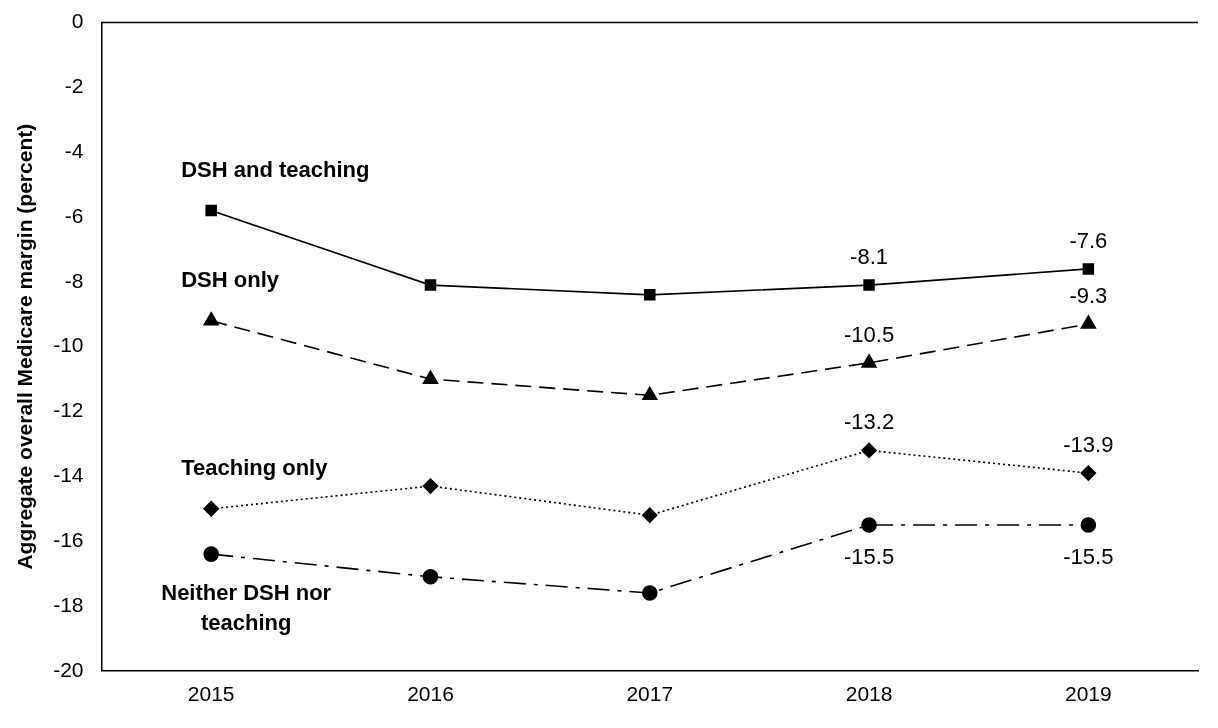 The image size is (1218, 728). What do you see at coordinates (68, 345) in the screenshot?
I see `y-tick-label: -10` at bounding box center [68, 345].